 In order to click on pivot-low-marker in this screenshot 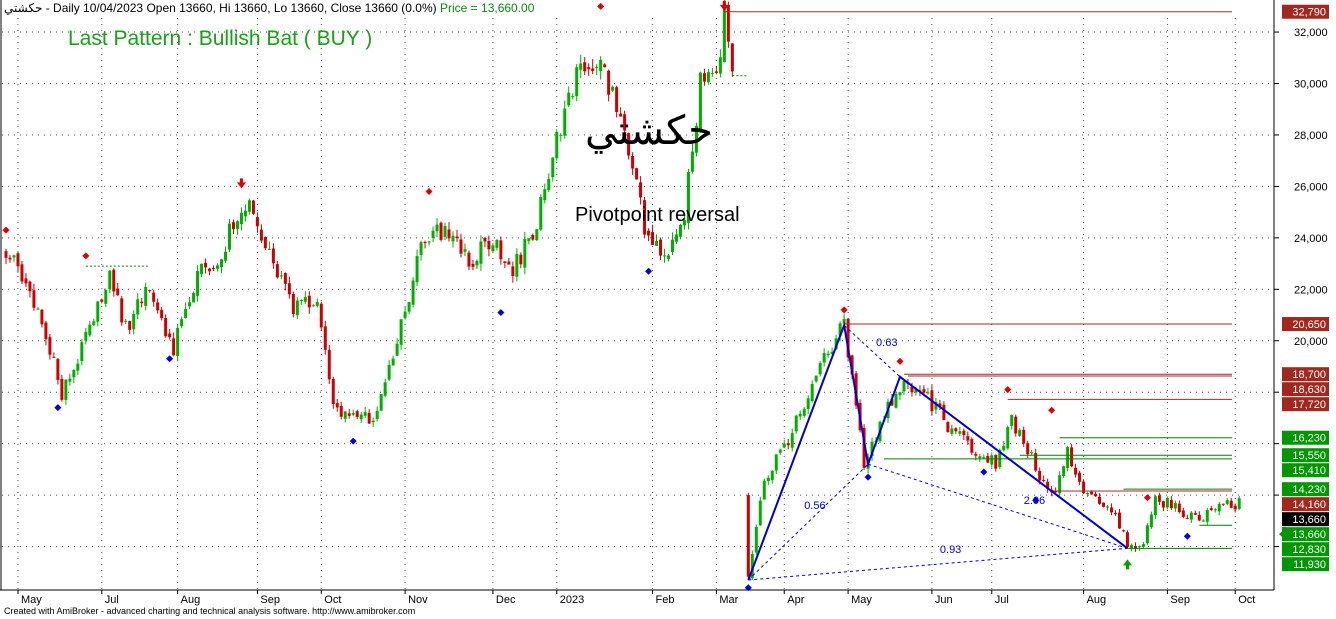, I will do `click(649, 271)`.